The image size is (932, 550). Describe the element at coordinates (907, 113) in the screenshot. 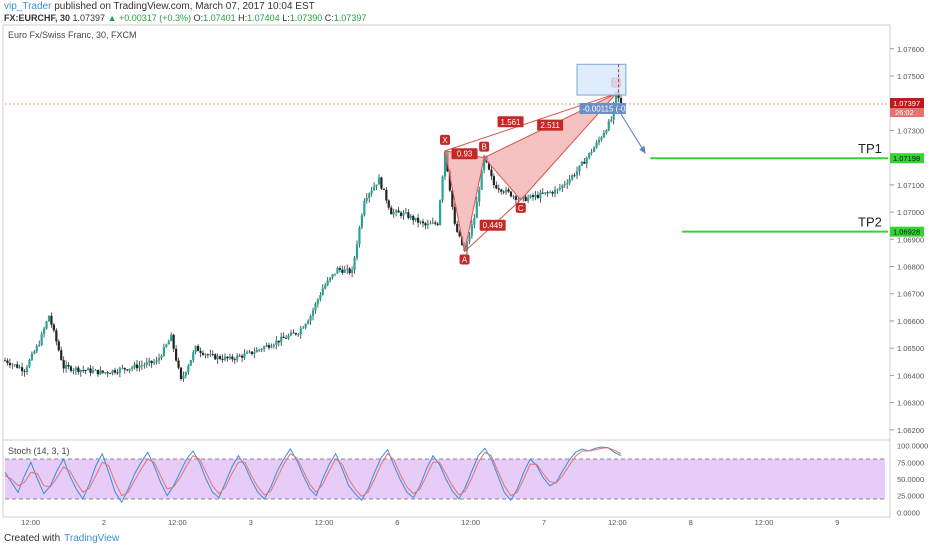

I see `bar-timer-tag` at that location.